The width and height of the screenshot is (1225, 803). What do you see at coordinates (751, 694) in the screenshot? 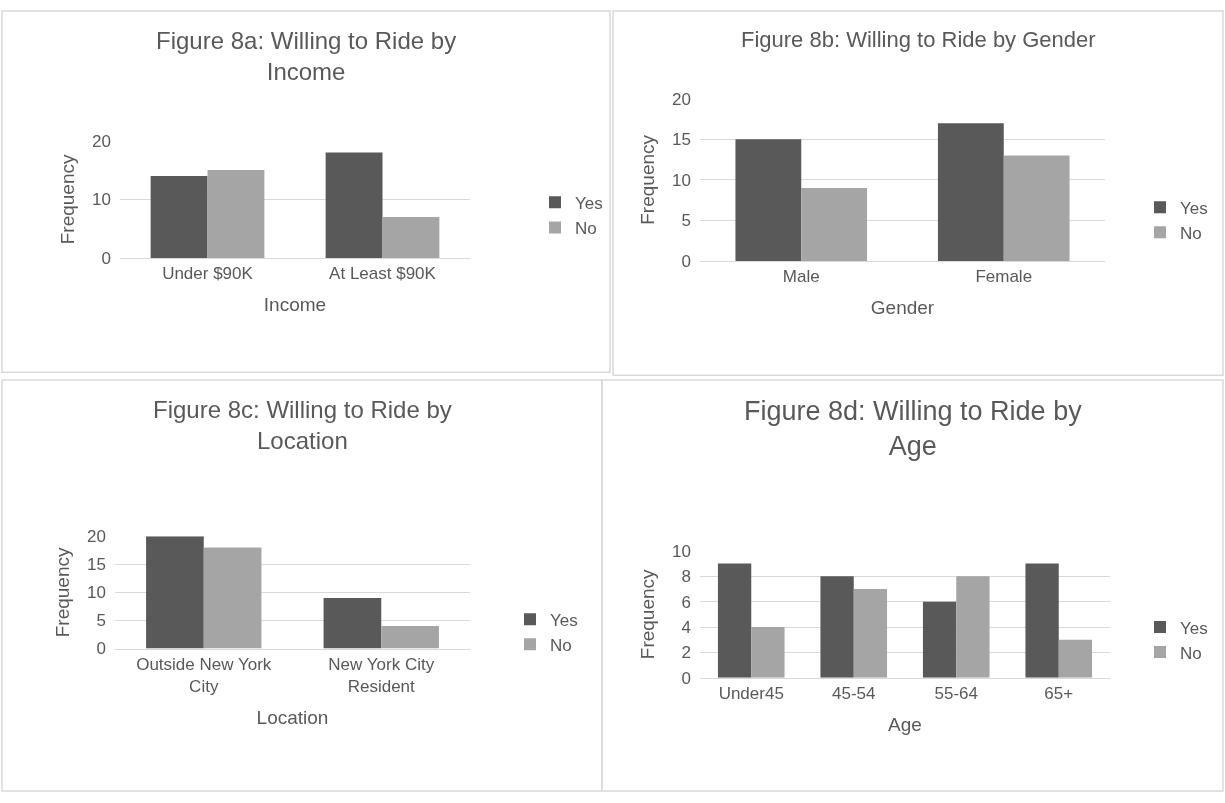
I see `x-tick-label: Under45` at bounding box center [751, 694].